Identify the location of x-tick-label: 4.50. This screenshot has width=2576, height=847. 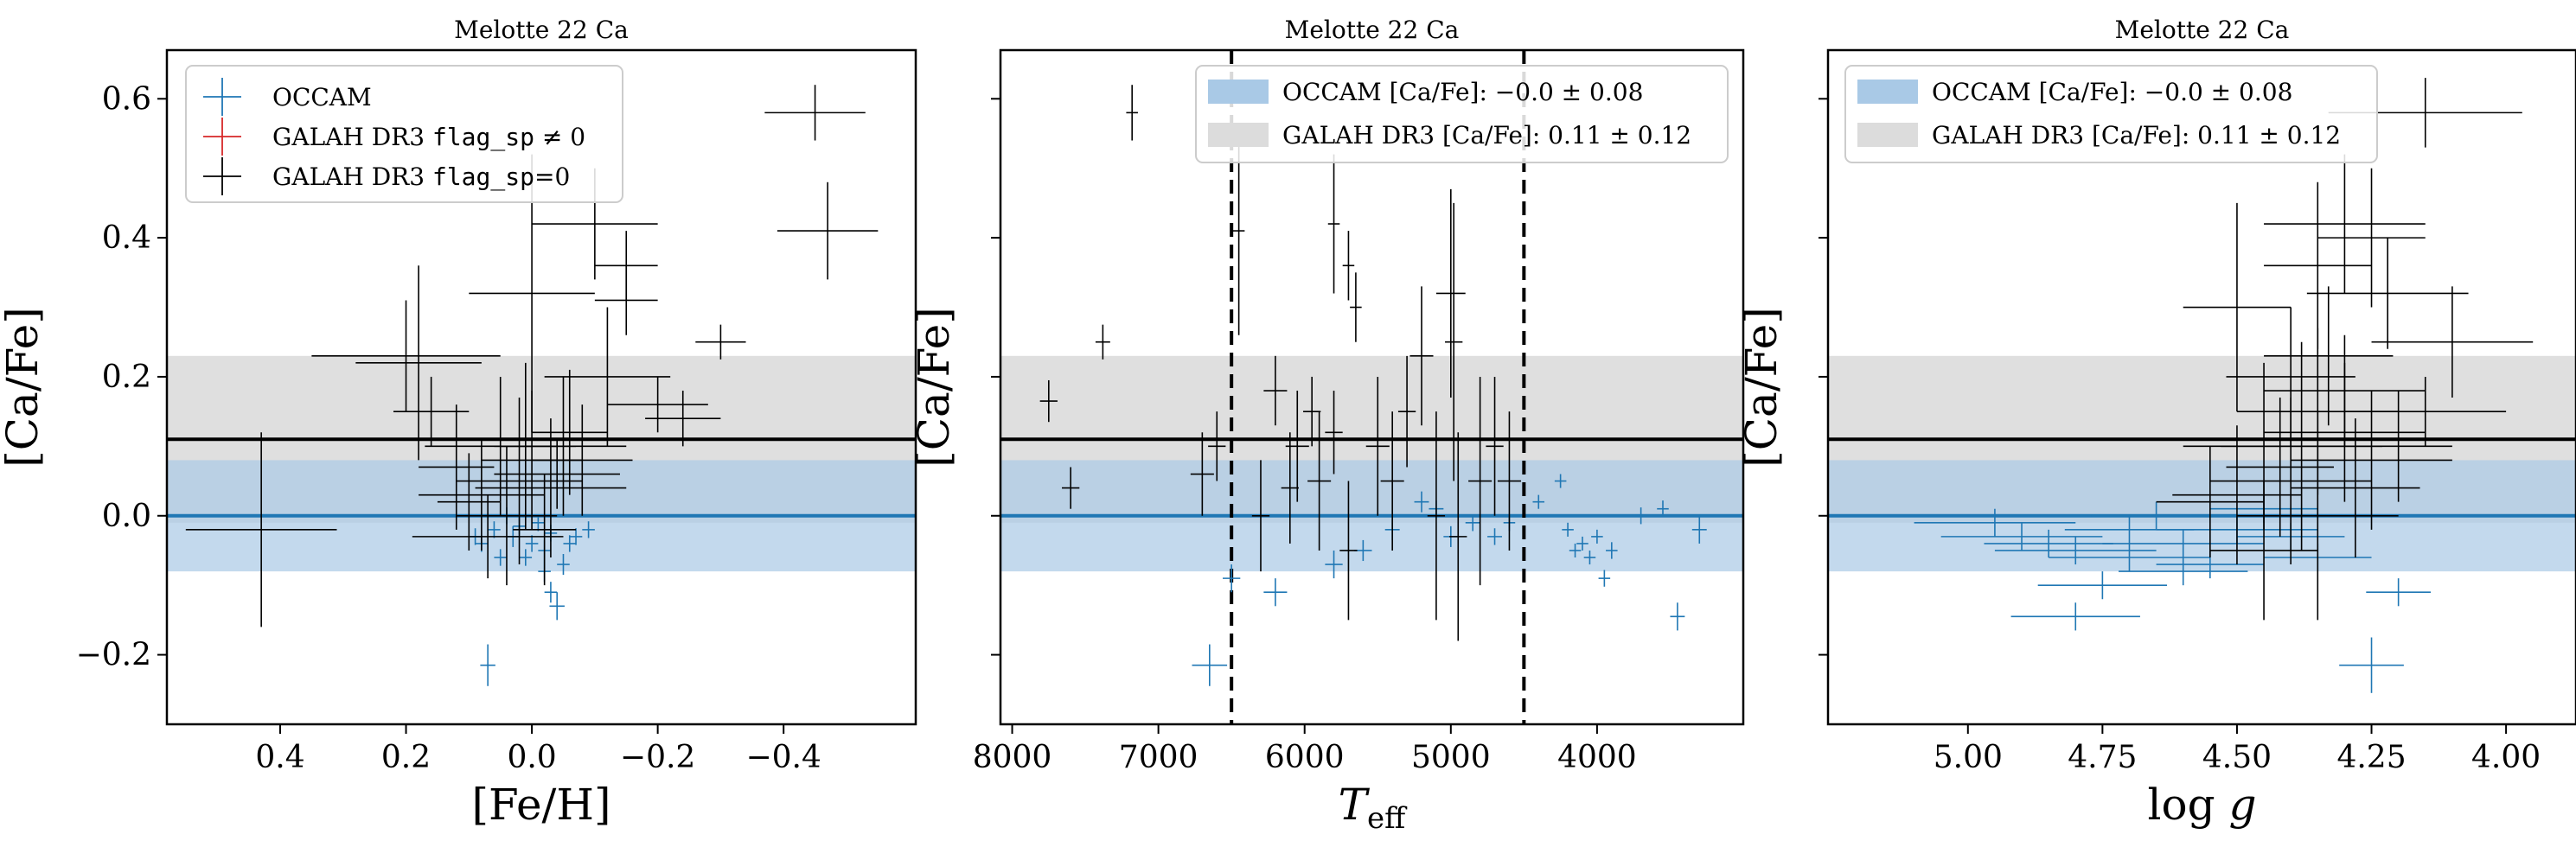
(2237, 757).